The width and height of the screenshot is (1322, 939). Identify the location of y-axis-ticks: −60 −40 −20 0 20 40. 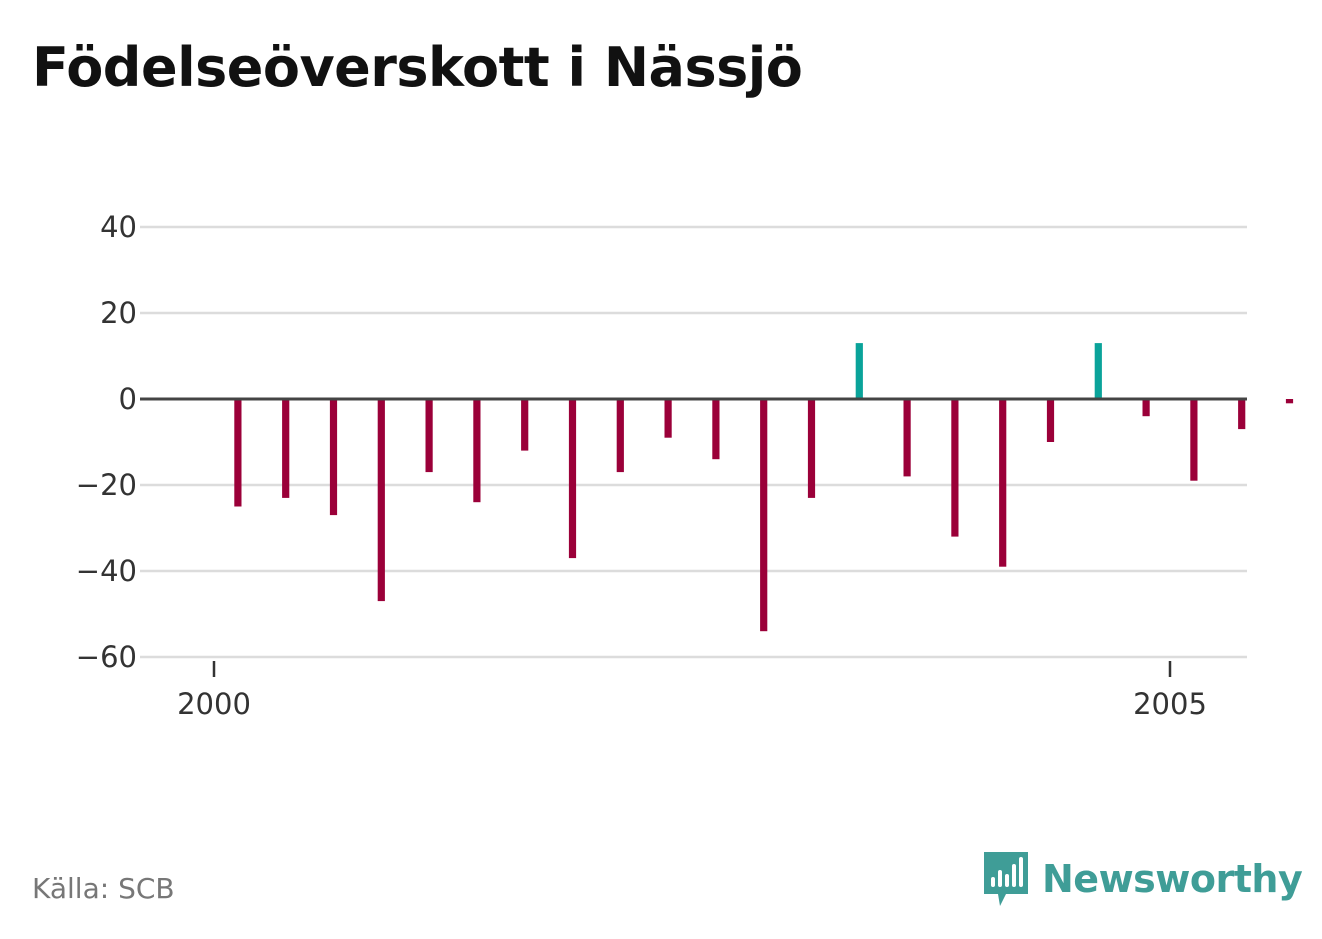
(106, 442).